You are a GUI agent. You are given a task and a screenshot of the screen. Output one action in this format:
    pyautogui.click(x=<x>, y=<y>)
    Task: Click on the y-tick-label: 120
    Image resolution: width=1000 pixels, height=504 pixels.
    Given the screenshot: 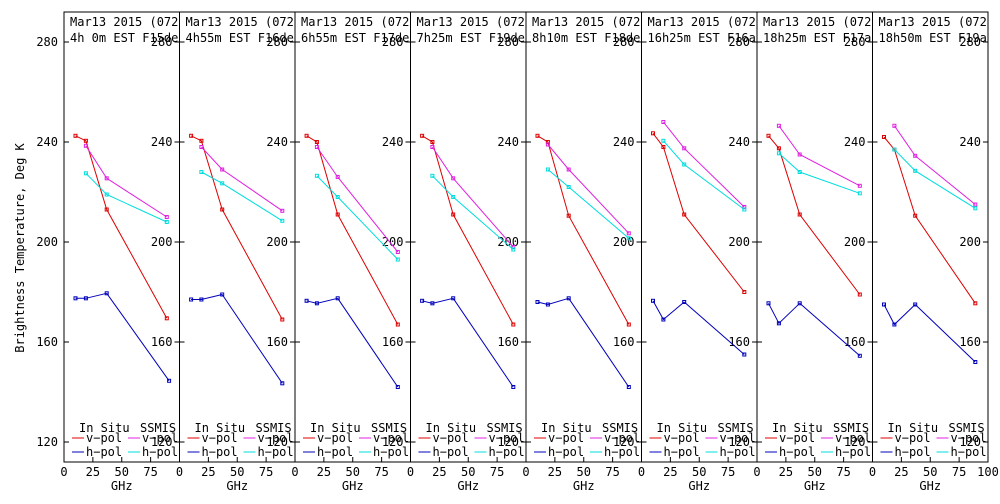 What is the action you would take?
    pyautogui.click(x=47, y=442)
    